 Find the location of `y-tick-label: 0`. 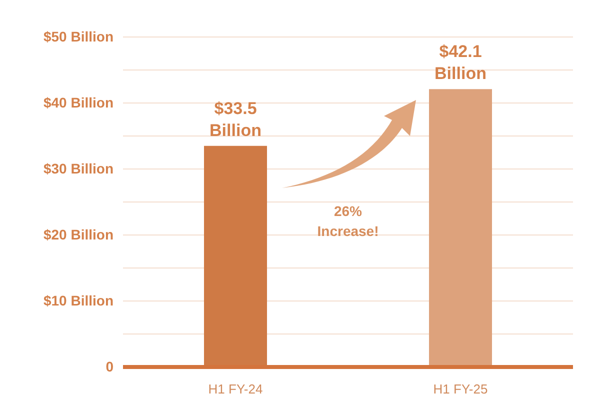

y-tick-label: 0 is located at coordinates (110, 366).